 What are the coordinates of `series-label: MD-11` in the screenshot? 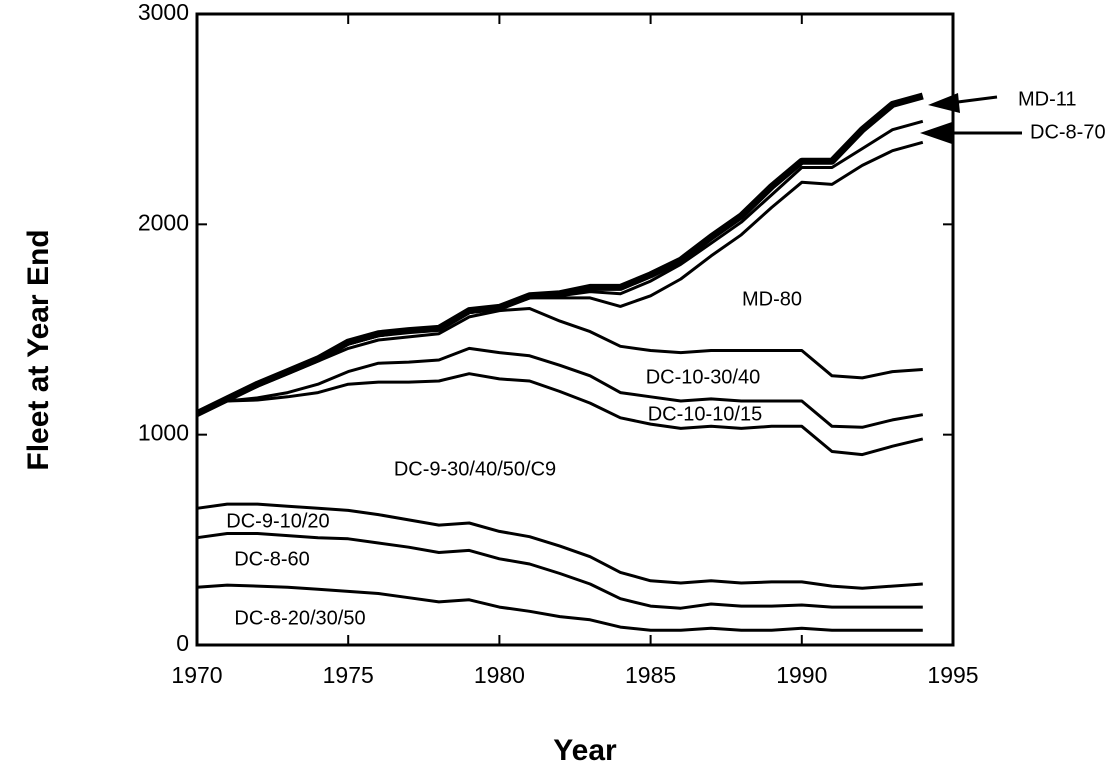 It's located at (1047, 99).